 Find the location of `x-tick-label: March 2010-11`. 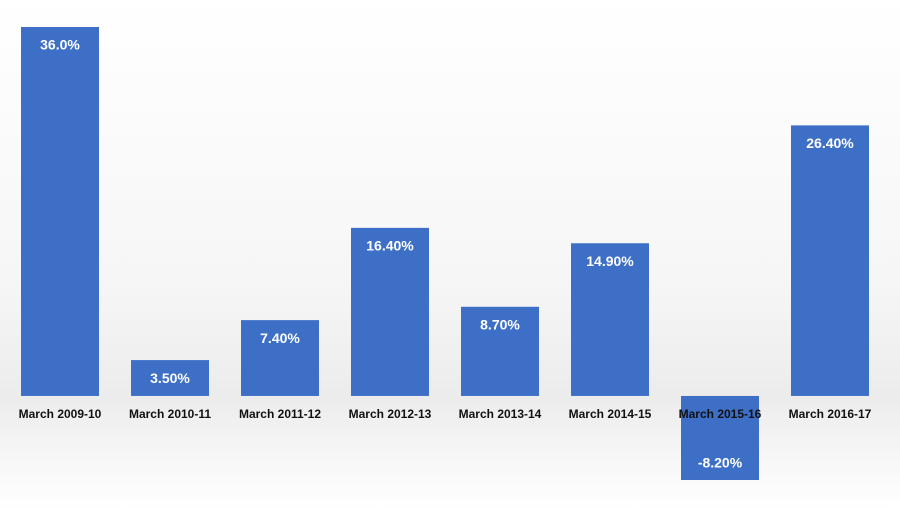

x-tick-label: March 2010-11 is located at coordinates (170, 414).